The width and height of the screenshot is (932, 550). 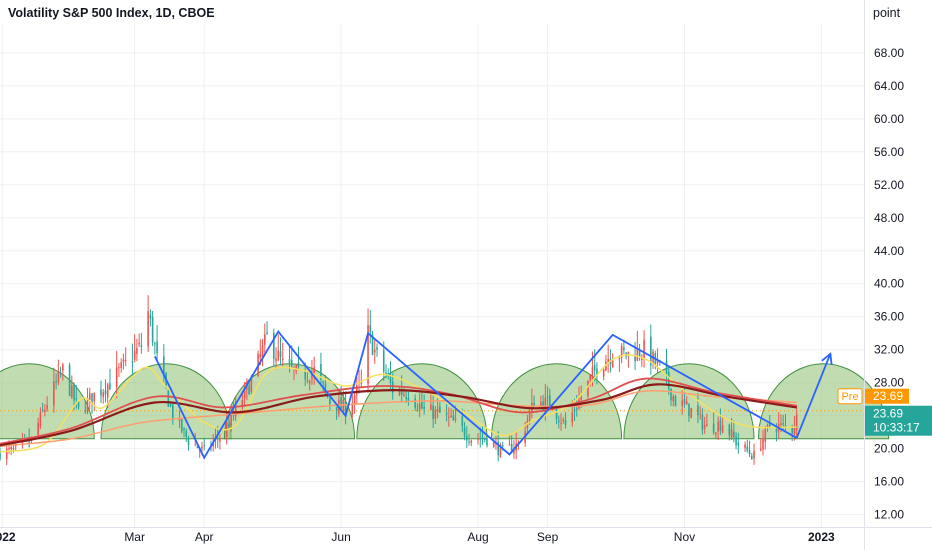 I want to click on chart-title: Volatility S&P 500 Index, 1D, CBOE, so click(x=111, y=13).